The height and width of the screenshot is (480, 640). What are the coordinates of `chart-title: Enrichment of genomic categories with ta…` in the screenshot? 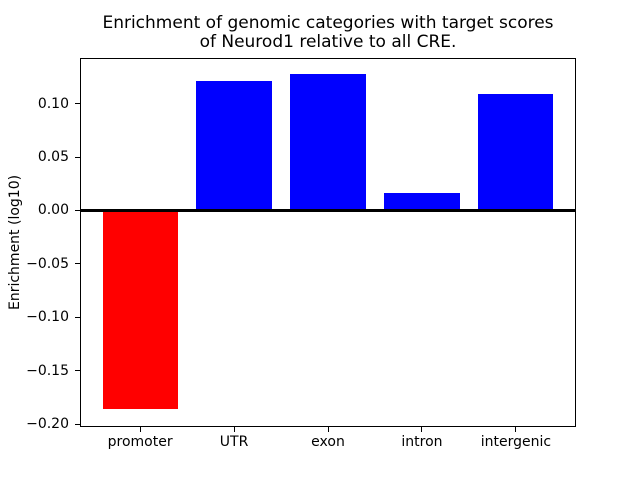 It's located at (328, 32).